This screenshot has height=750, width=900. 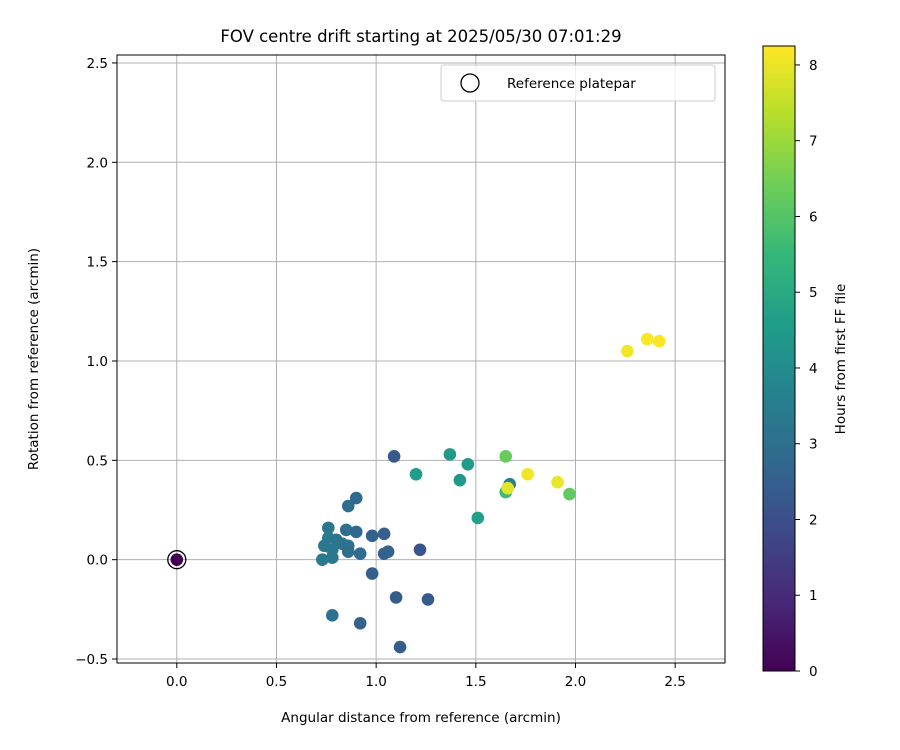 I want to click on y-tick-label: 2.0, so click(x=97, y=163).